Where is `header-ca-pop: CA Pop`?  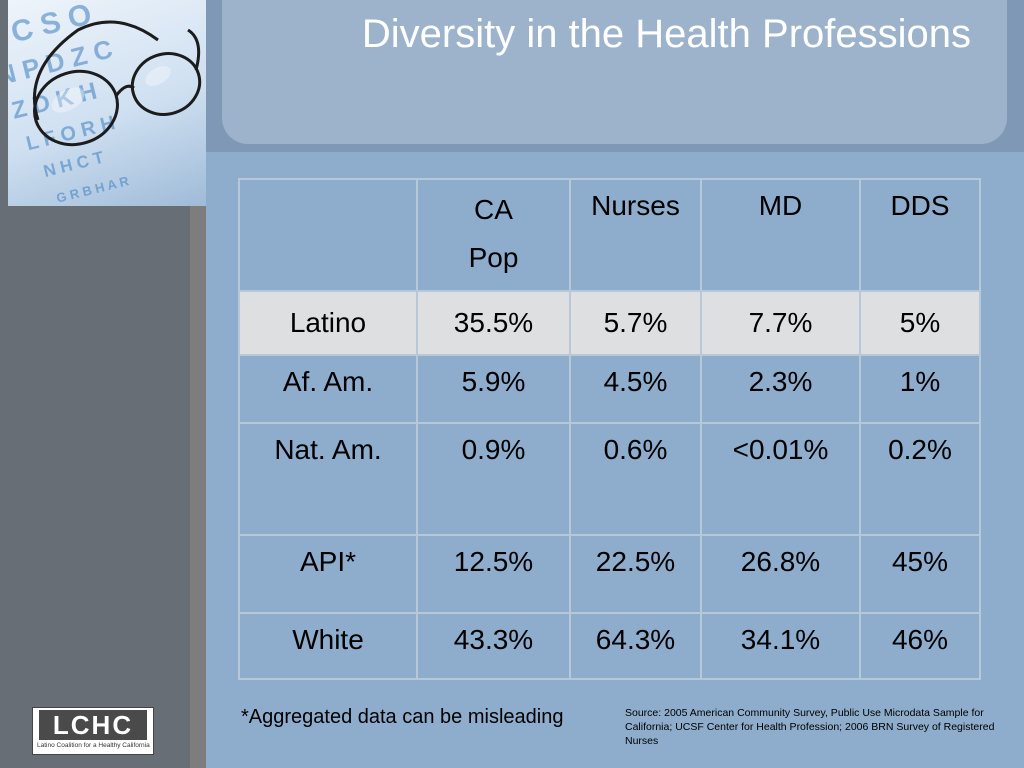 header-ca-pop: CA Pop is located at coordinates (493, 235).